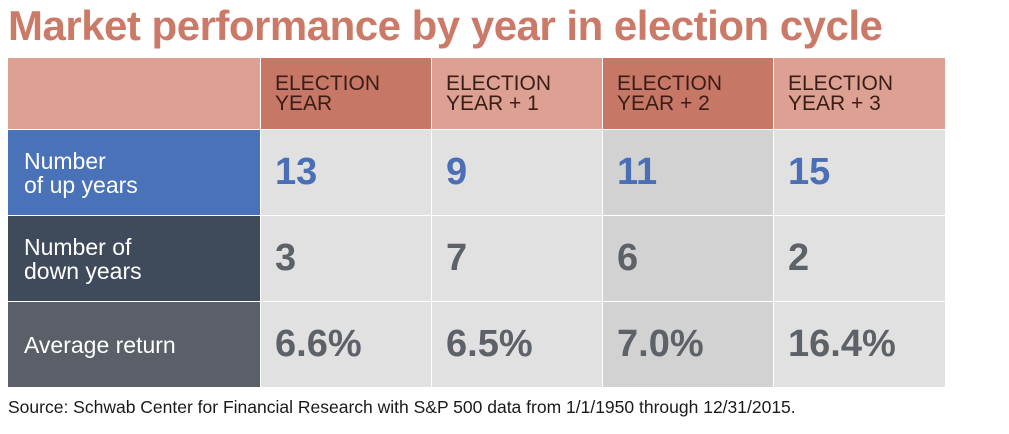 The width and height of the screenshot is (1009, 434). What do you see at coordinates (346, 345) in the screenshot?
I see `table-cell-value: 6.6%` at bounding box center [346, 345].